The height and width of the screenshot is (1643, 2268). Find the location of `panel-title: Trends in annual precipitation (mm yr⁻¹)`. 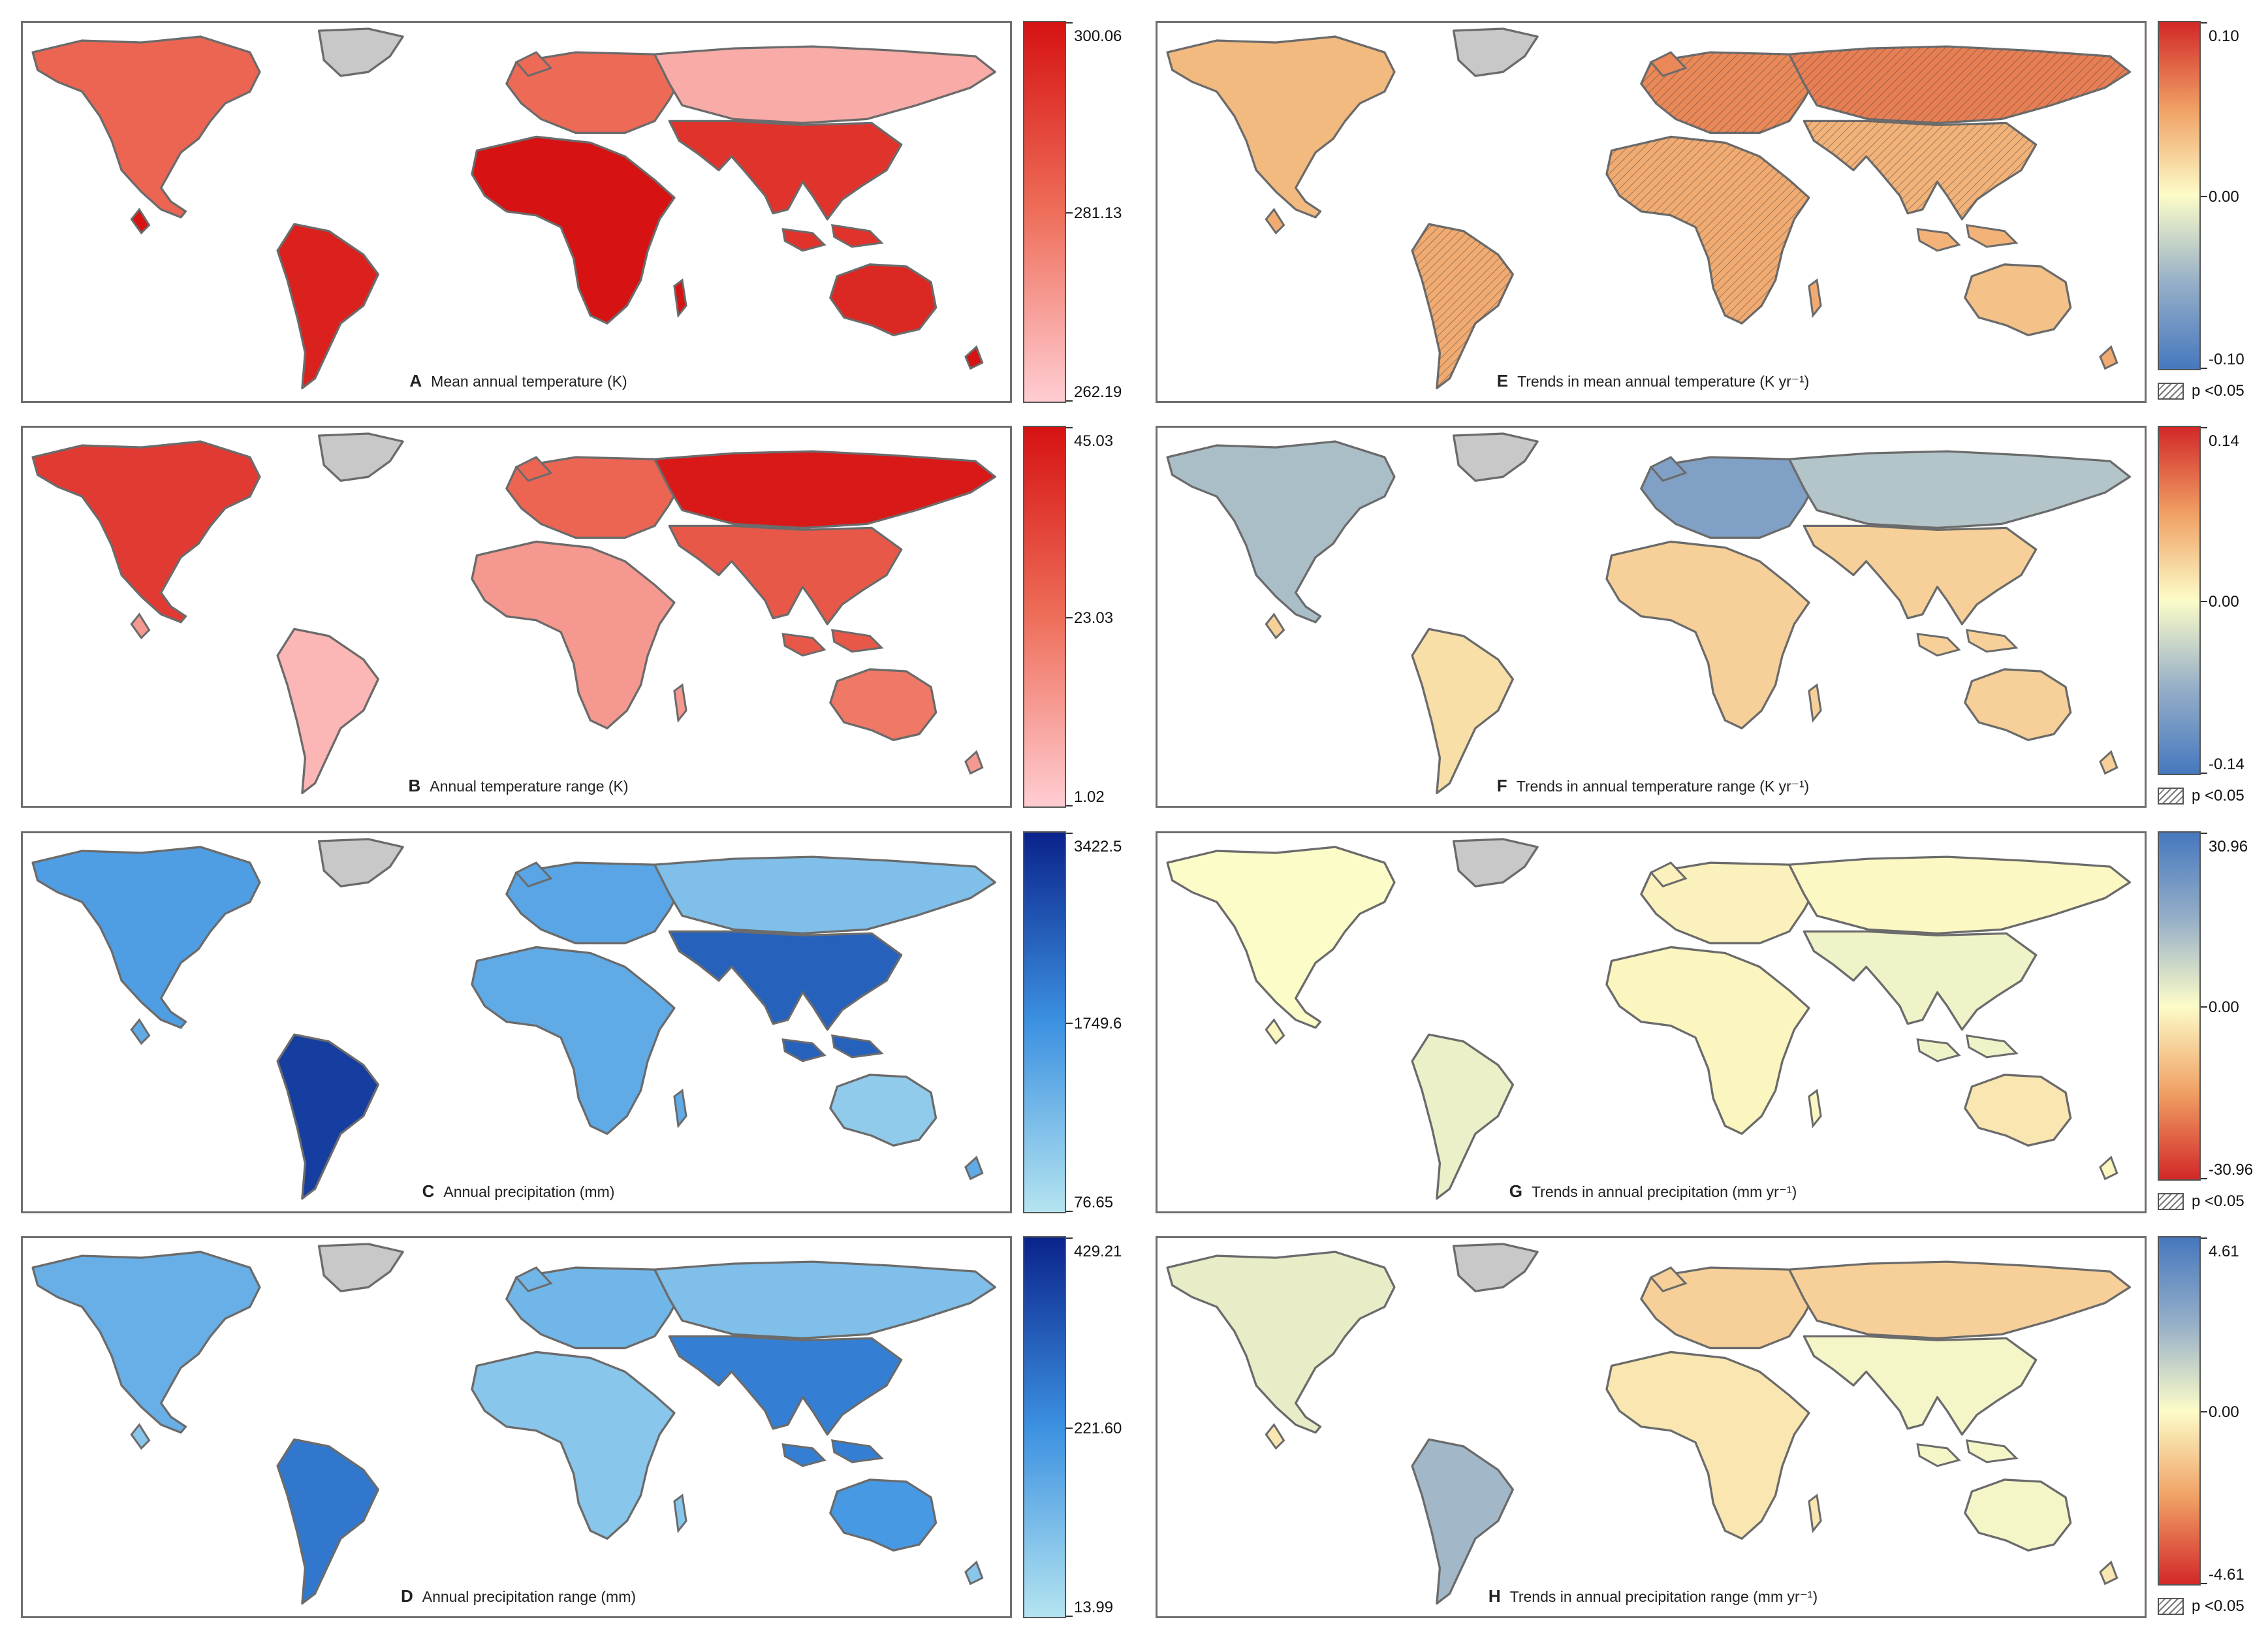

panel-title: Trends in annual precipitation (mm yr⁻¹) is located at coordinates (1664, 1191).